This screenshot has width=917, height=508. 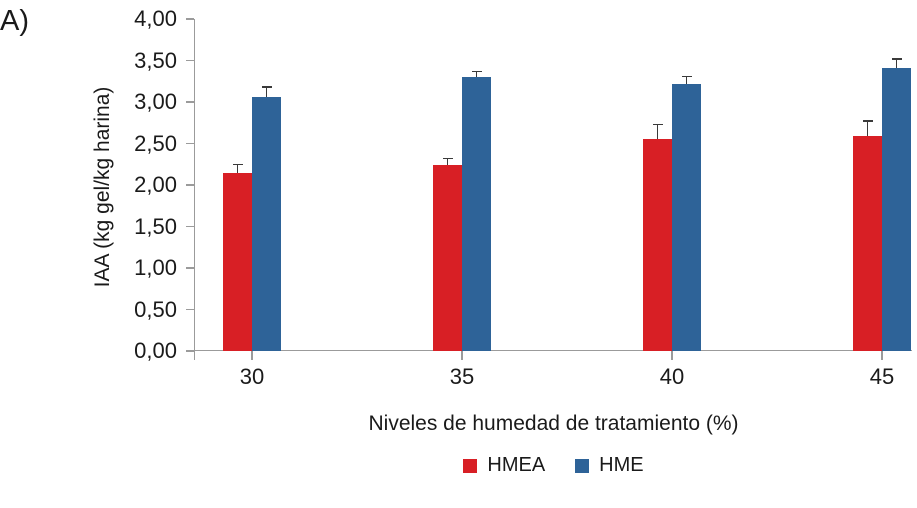 What do you see at coordinates (155, 309) in the screenshot?
I see `y-tick-label: 0,50` at bounding box center [155, 309].